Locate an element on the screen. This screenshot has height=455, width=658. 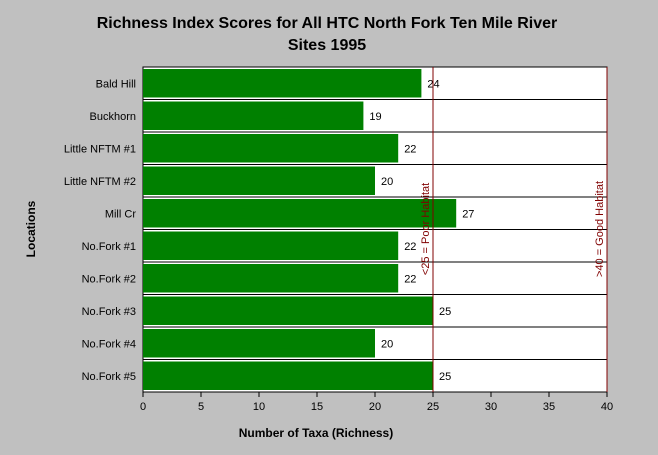
x-axis-title: Number of Taxa (Richness) is located at coordinates (316, 433).